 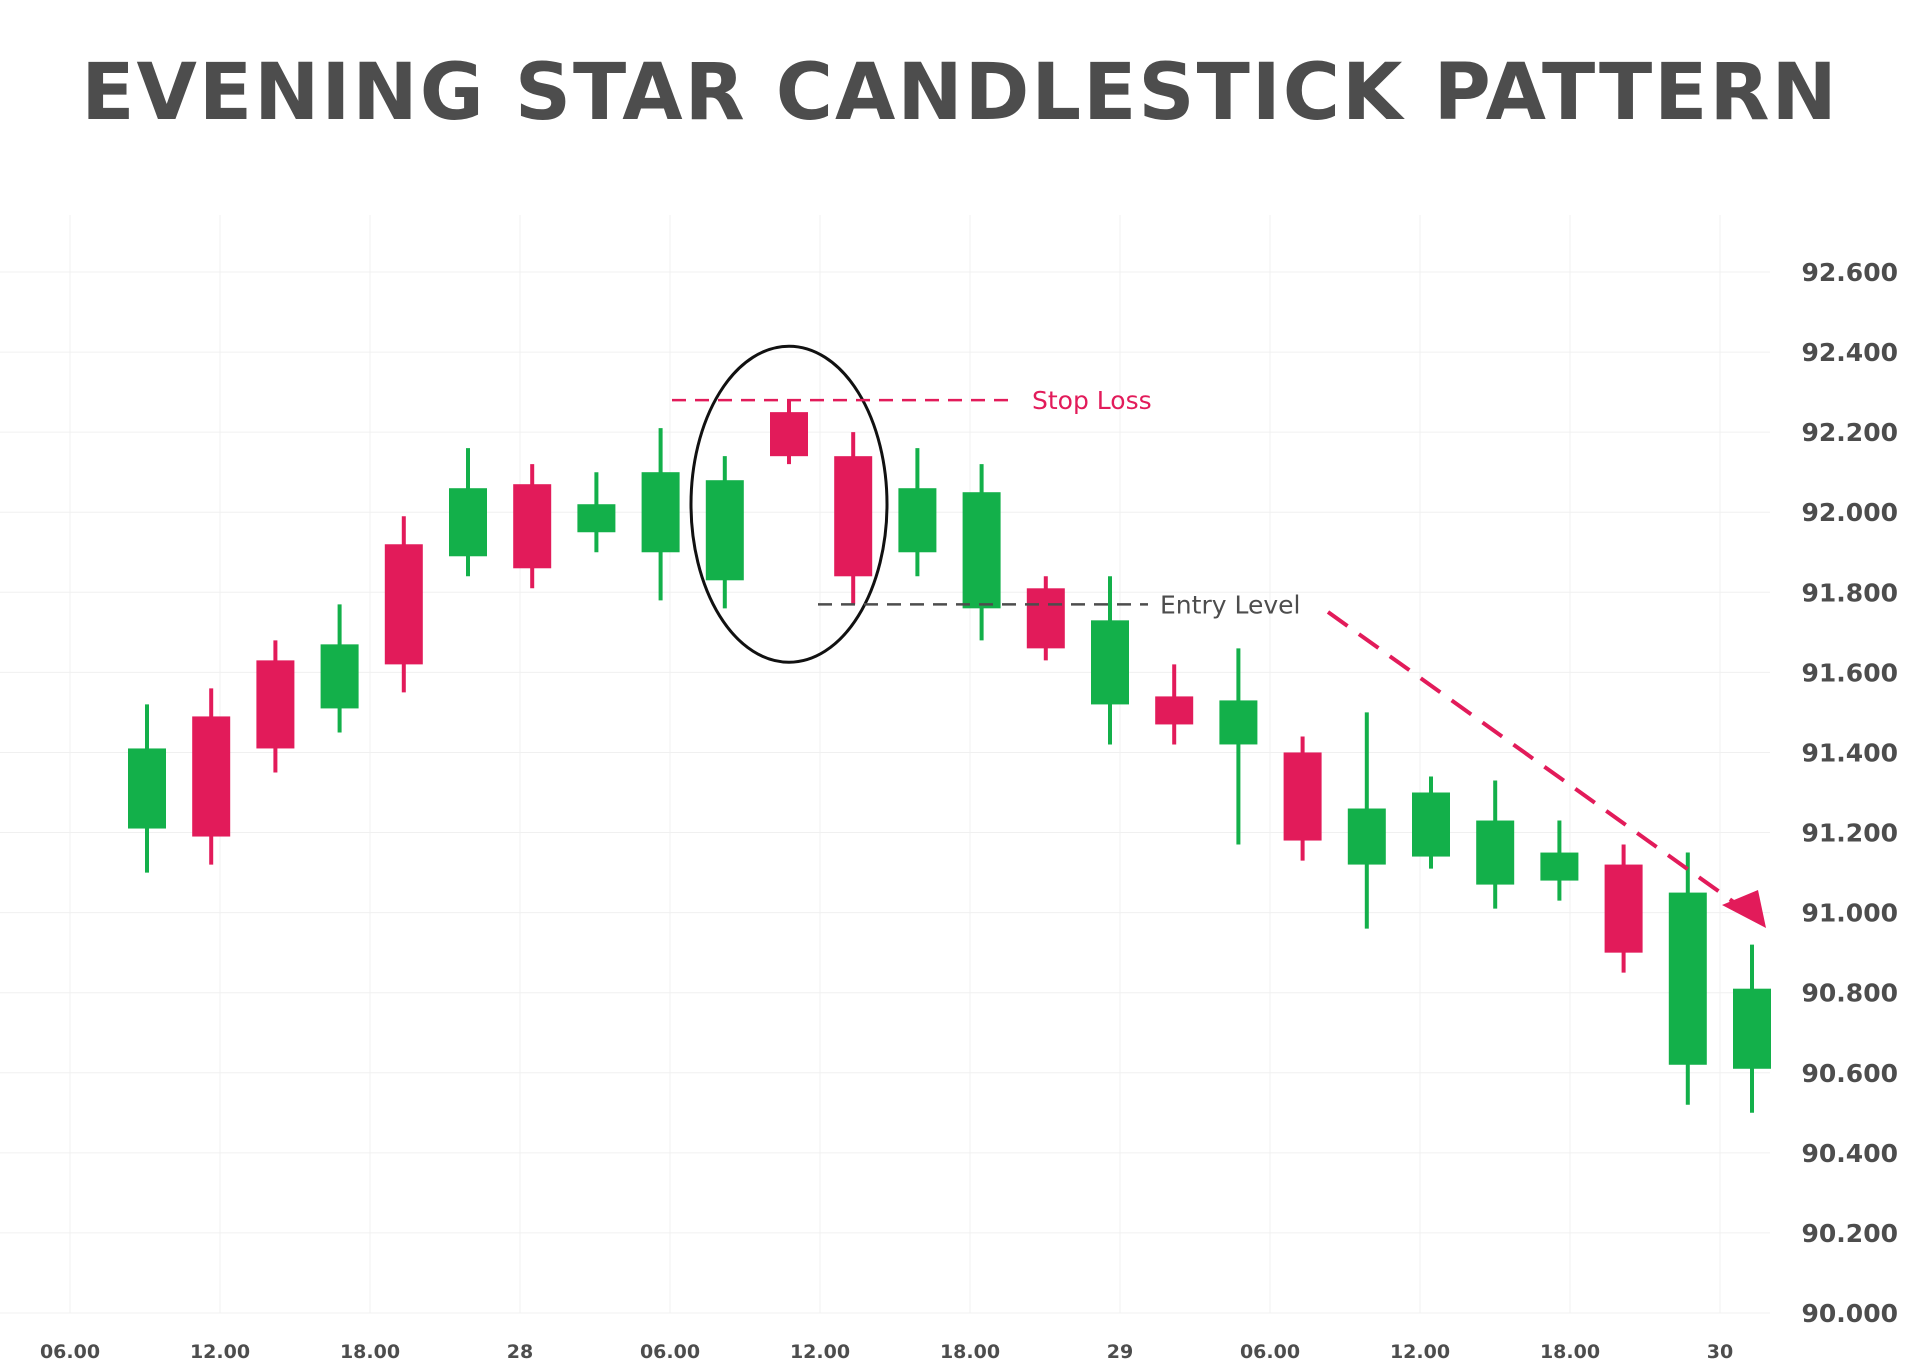 What do you see at coordinates (1230, 604) in the screenshot?
I see `entry-level-label: Entry Level` at bounding box center [1230, 604].